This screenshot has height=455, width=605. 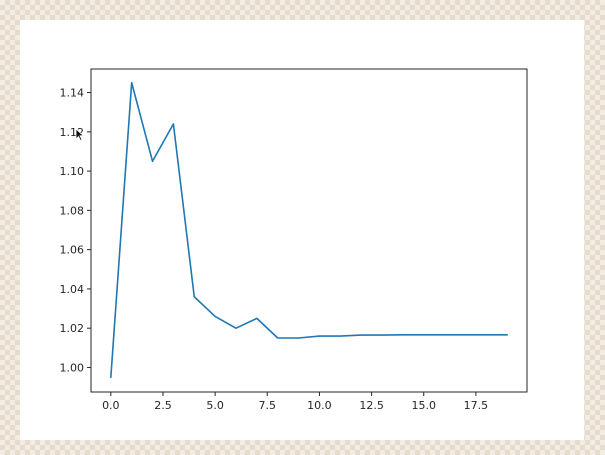 I want to click on y-tick-label: 1.00, so click(x=72, y=367).